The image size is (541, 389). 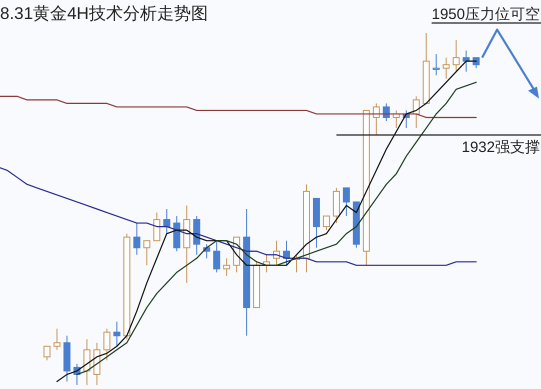 I want to click on annotation: 1932强支撑, so click(x=501, y=147).